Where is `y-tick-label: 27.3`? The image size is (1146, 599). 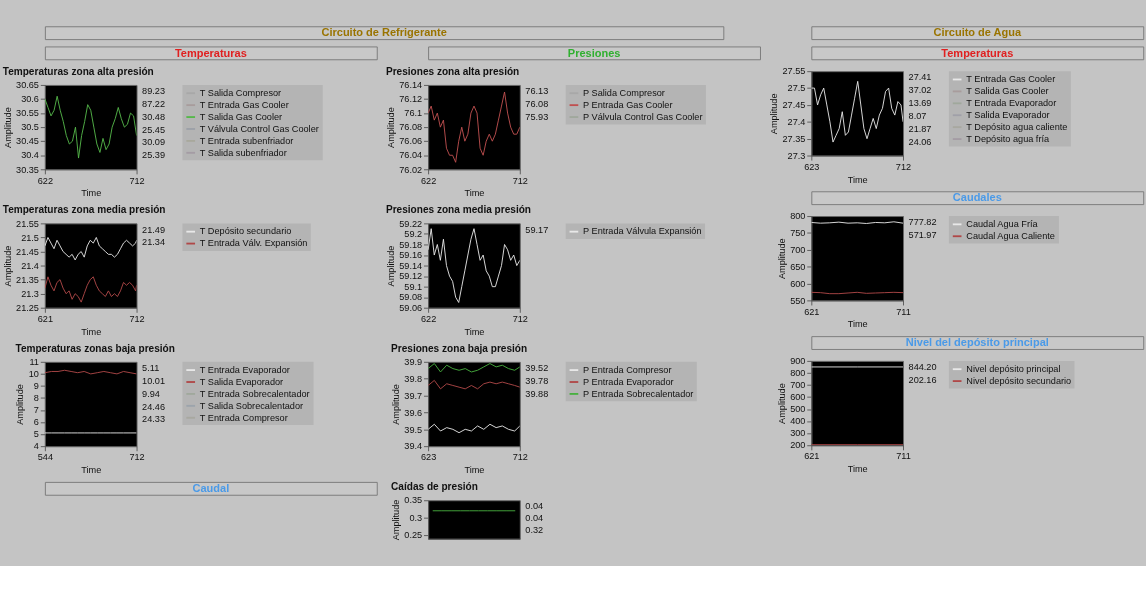 y-tick-label: 27.3 is located at coordinates (796, 155).